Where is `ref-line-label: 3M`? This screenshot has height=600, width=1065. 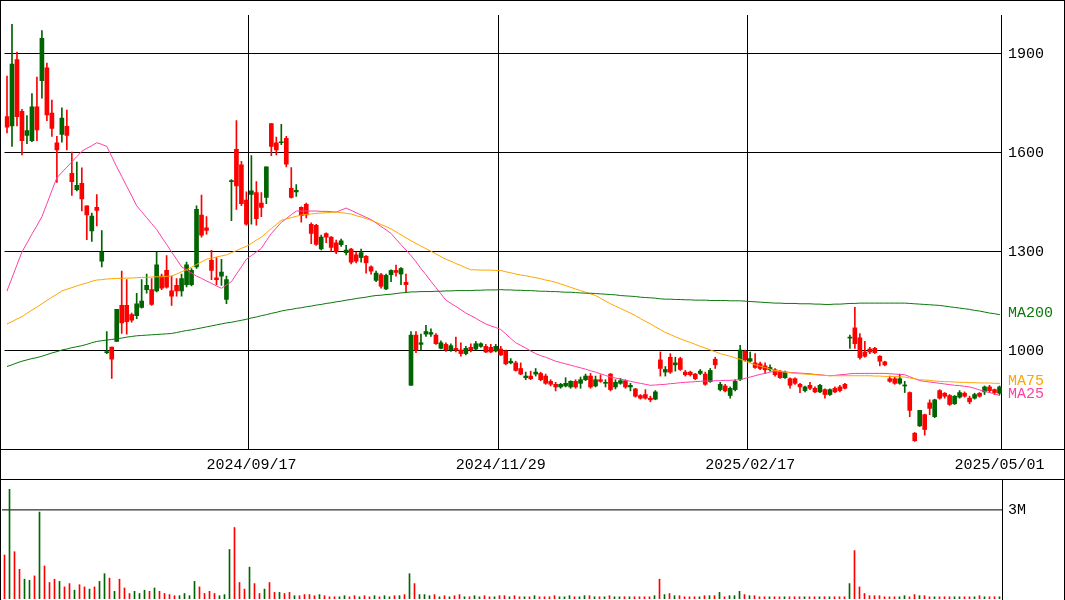
ref-line-label: 3M is located at coordinates (1017, 510).